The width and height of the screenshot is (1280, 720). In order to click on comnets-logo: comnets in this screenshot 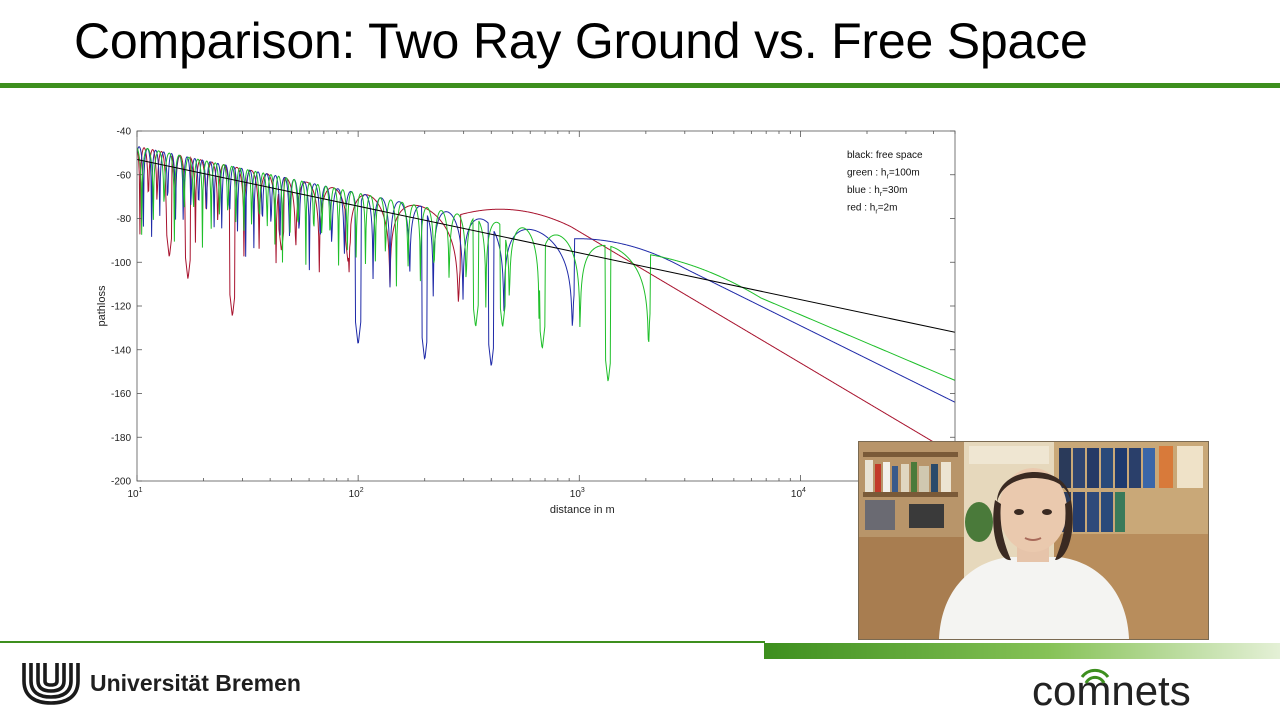, I will do `click(1150, 689)`.